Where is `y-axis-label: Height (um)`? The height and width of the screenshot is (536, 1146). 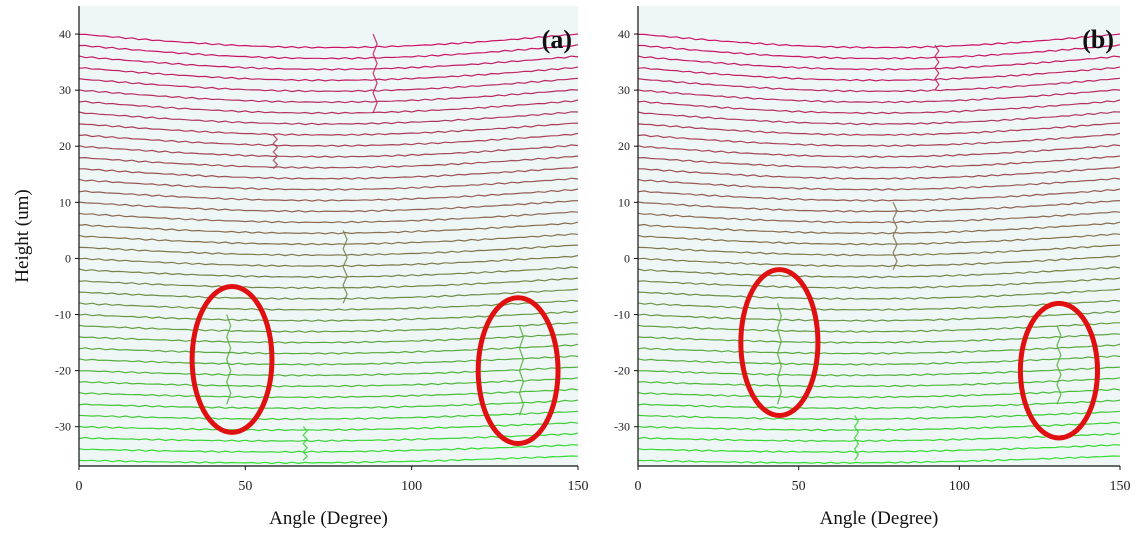
y-axis-label: Height (um) is located at coordinates (22, 235).